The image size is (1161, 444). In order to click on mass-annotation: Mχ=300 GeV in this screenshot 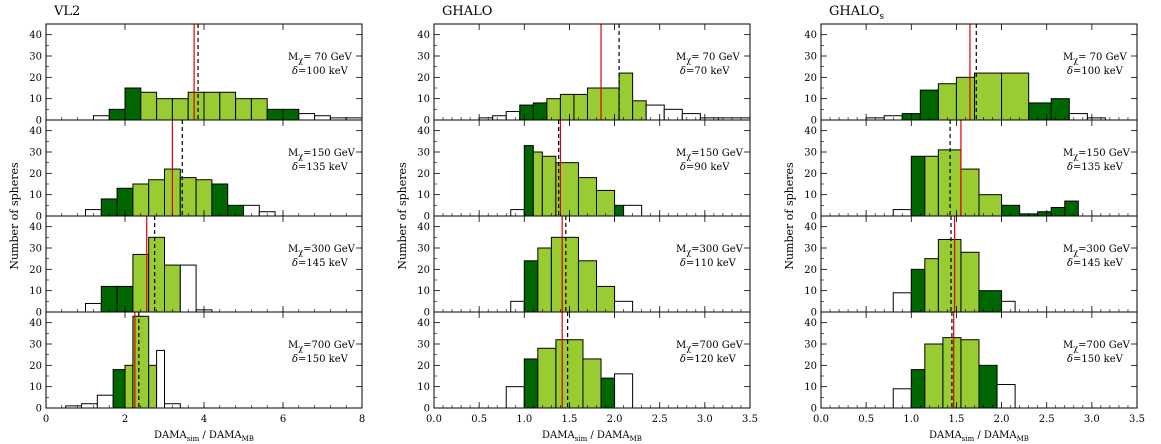, I will do `click(1097, 250)`.